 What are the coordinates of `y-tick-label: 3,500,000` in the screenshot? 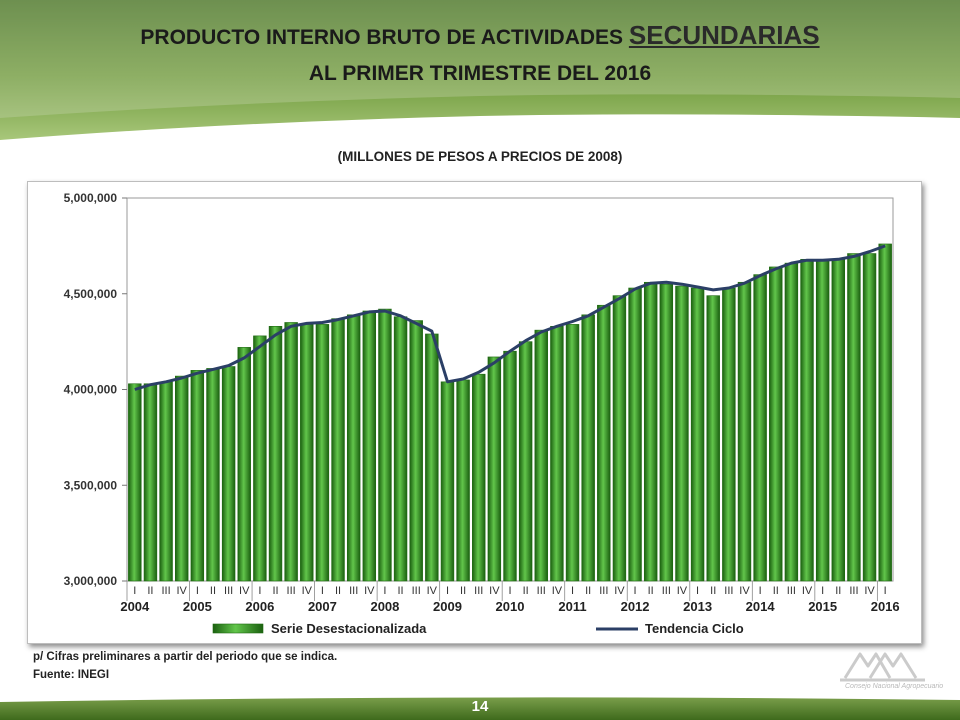 It's located at (91, 485).